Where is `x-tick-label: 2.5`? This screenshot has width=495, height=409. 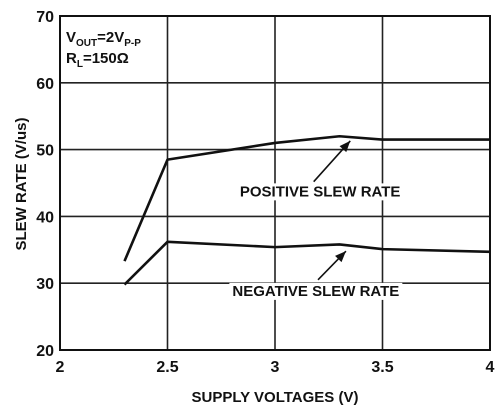
x-tick-label: 2.5 is located at coordinates (167, 367).